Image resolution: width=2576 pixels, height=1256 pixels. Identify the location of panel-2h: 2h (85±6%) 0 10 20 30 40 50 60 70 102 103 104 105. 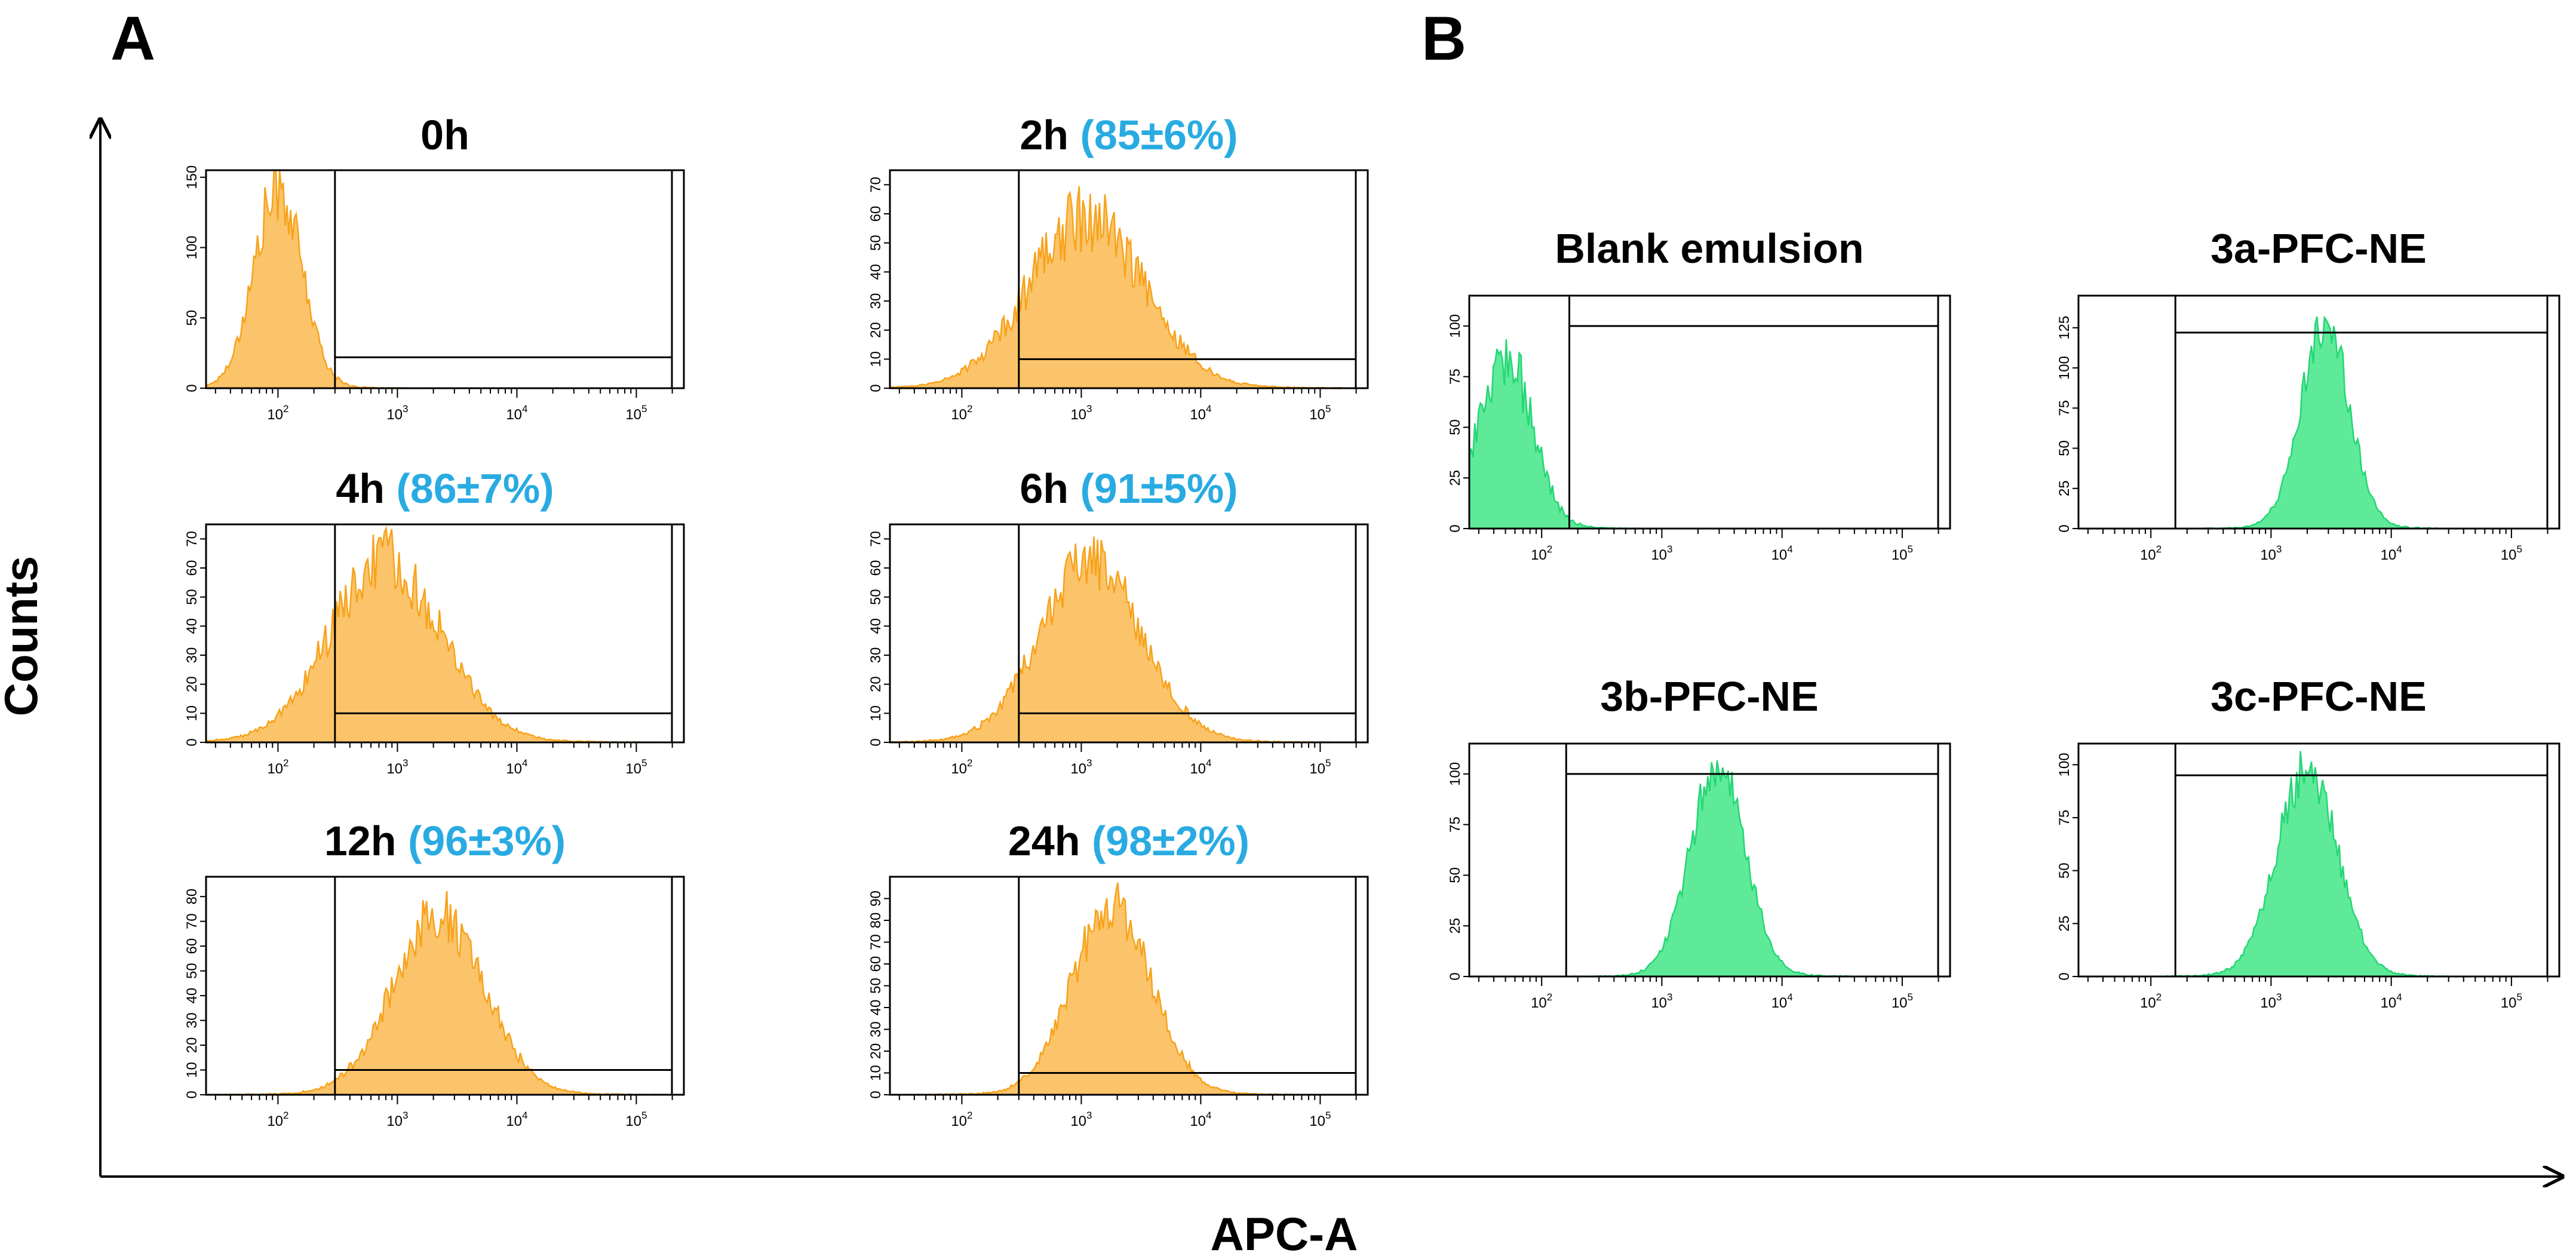
(1118, 267).